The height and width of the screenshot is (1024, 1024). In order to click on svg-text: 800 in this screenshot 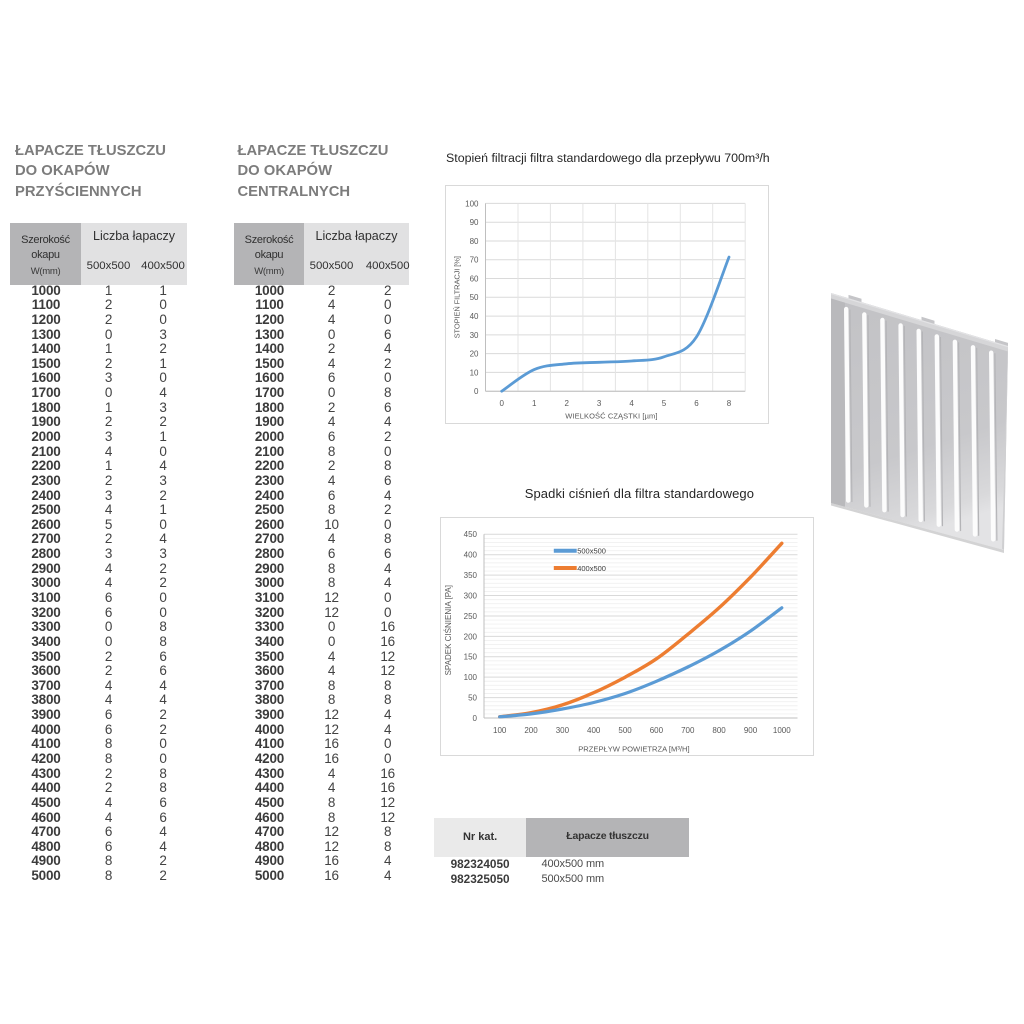, I will do `click(719, 730)`.